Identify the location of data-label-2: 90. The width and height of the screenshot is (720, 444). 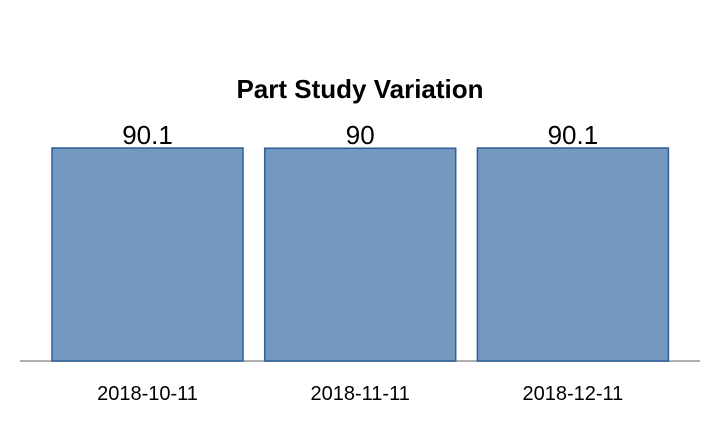
(360, 135).